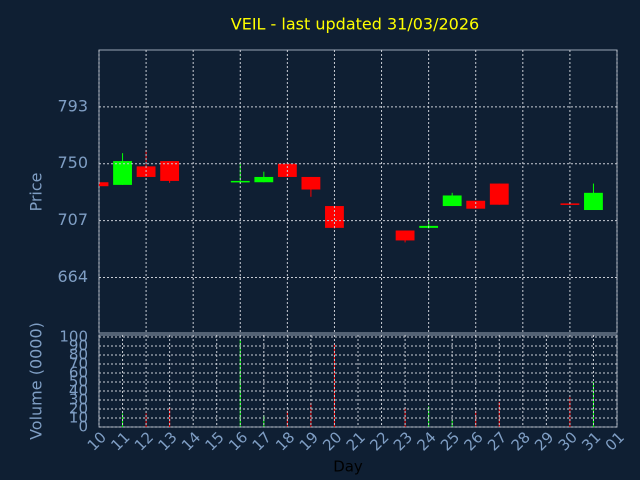 Image resolution: width=640 pixels, height=480 pixels. What do you see at coordinates (78, 400) in the screenshot?
I see `y2-tick-label: 30` at bounding box center [78, 400].